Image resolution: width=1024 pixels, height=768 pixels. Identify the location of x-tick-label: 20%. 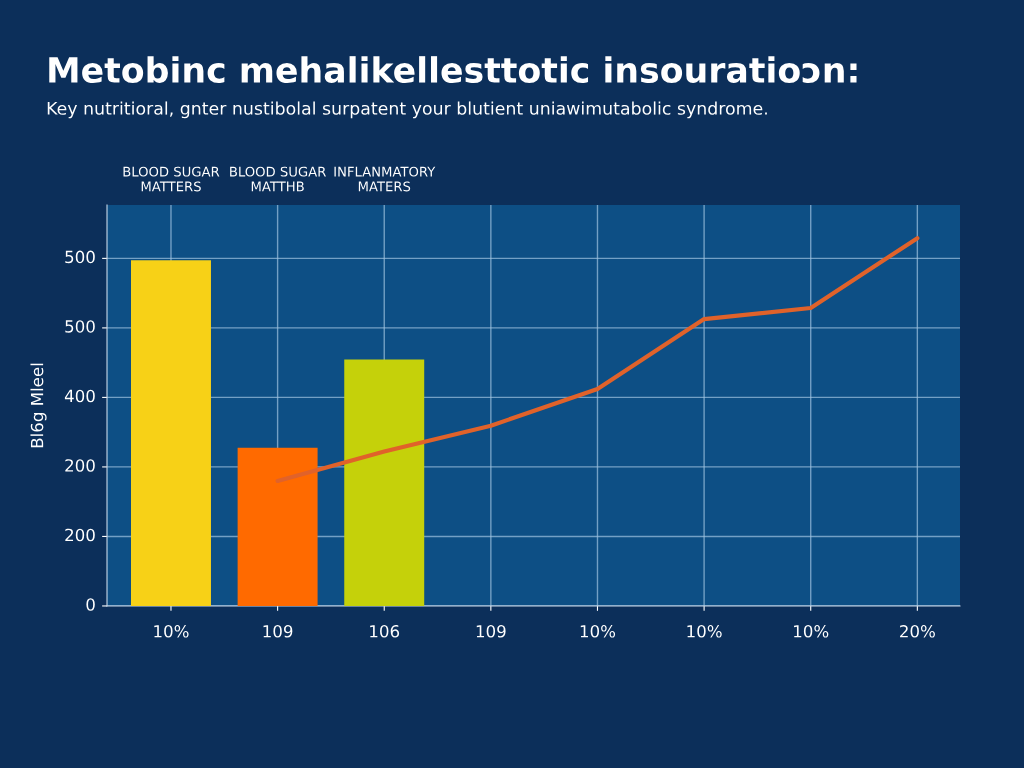
(917, 631).